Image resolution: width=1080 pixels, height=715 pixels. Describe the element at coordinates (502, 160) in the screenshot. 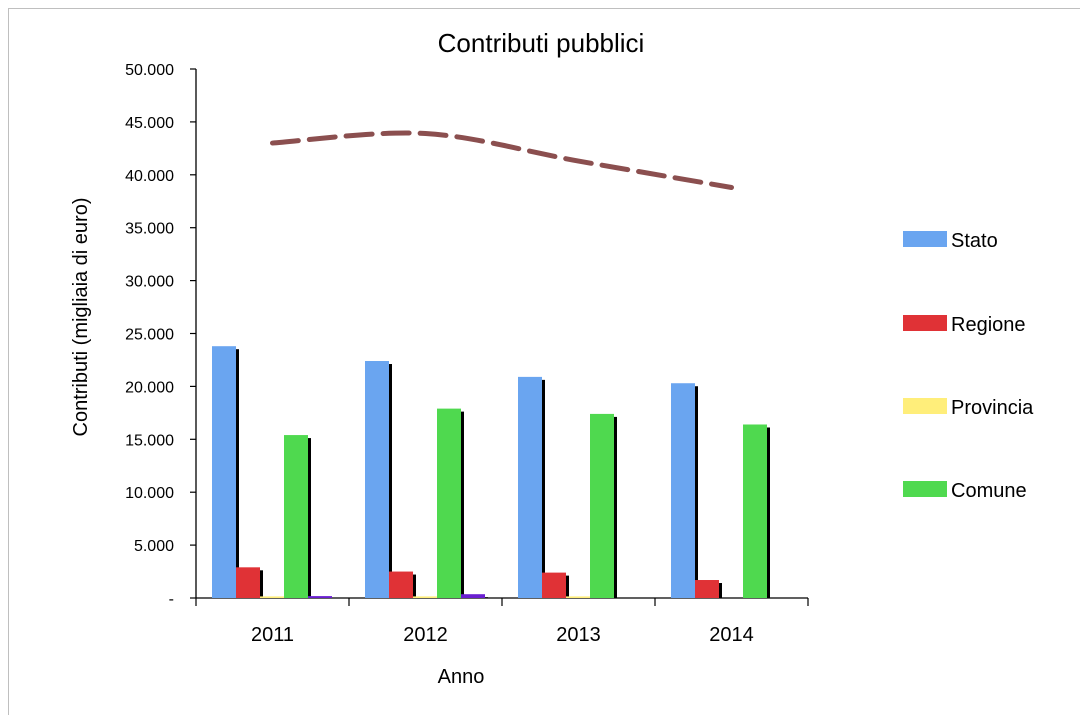

I see `total-line` at that location.